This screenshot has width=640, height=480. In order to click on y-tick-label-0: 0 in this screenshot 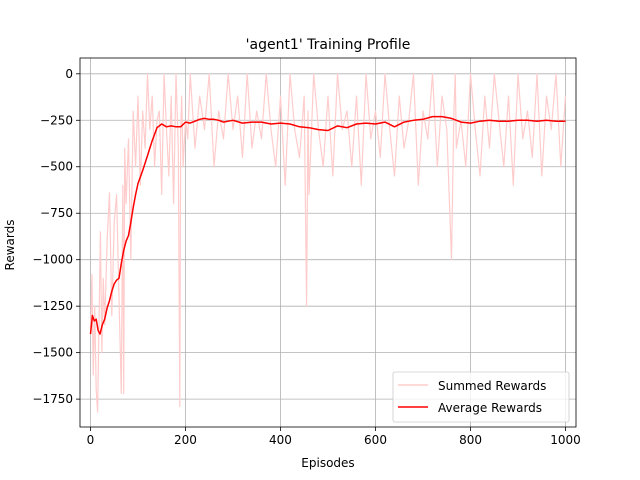, I will do `click(69, 74)`.